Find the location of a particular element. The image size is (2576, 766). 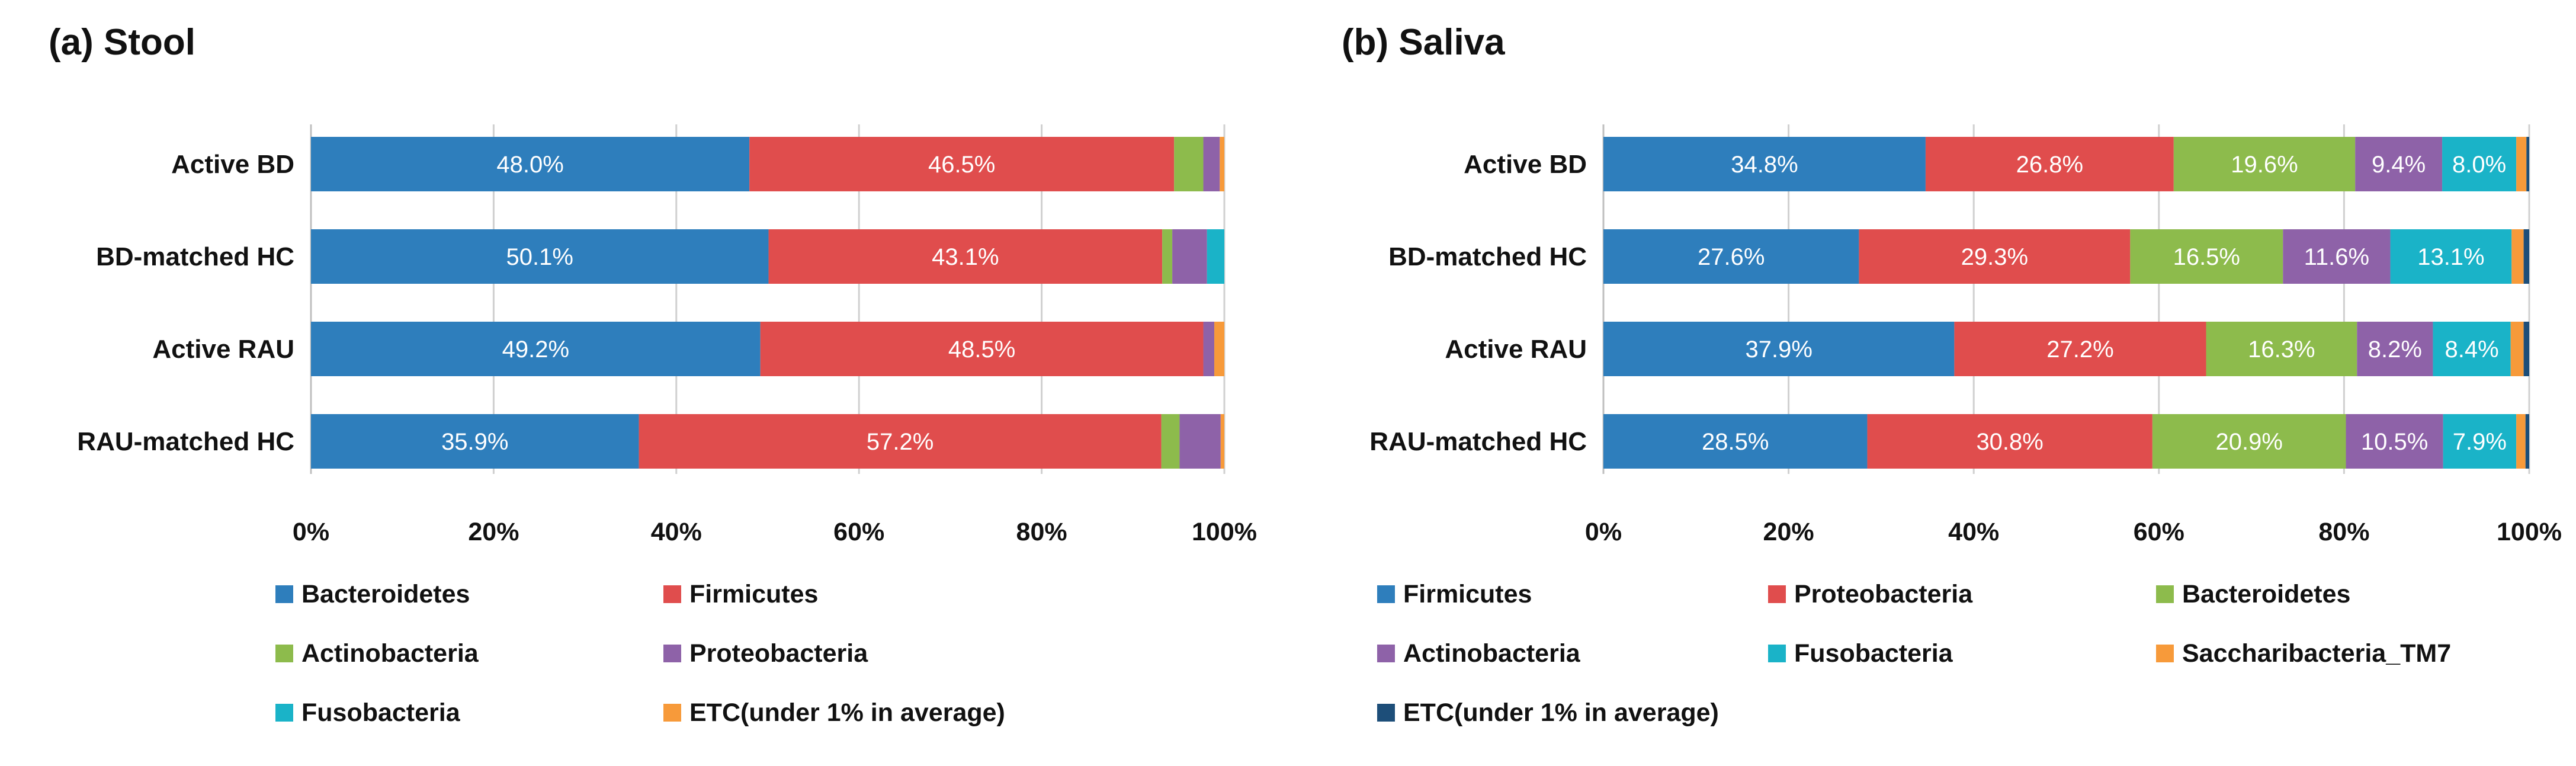

data-label: 9.4% is located at coordinates (2399, 165).